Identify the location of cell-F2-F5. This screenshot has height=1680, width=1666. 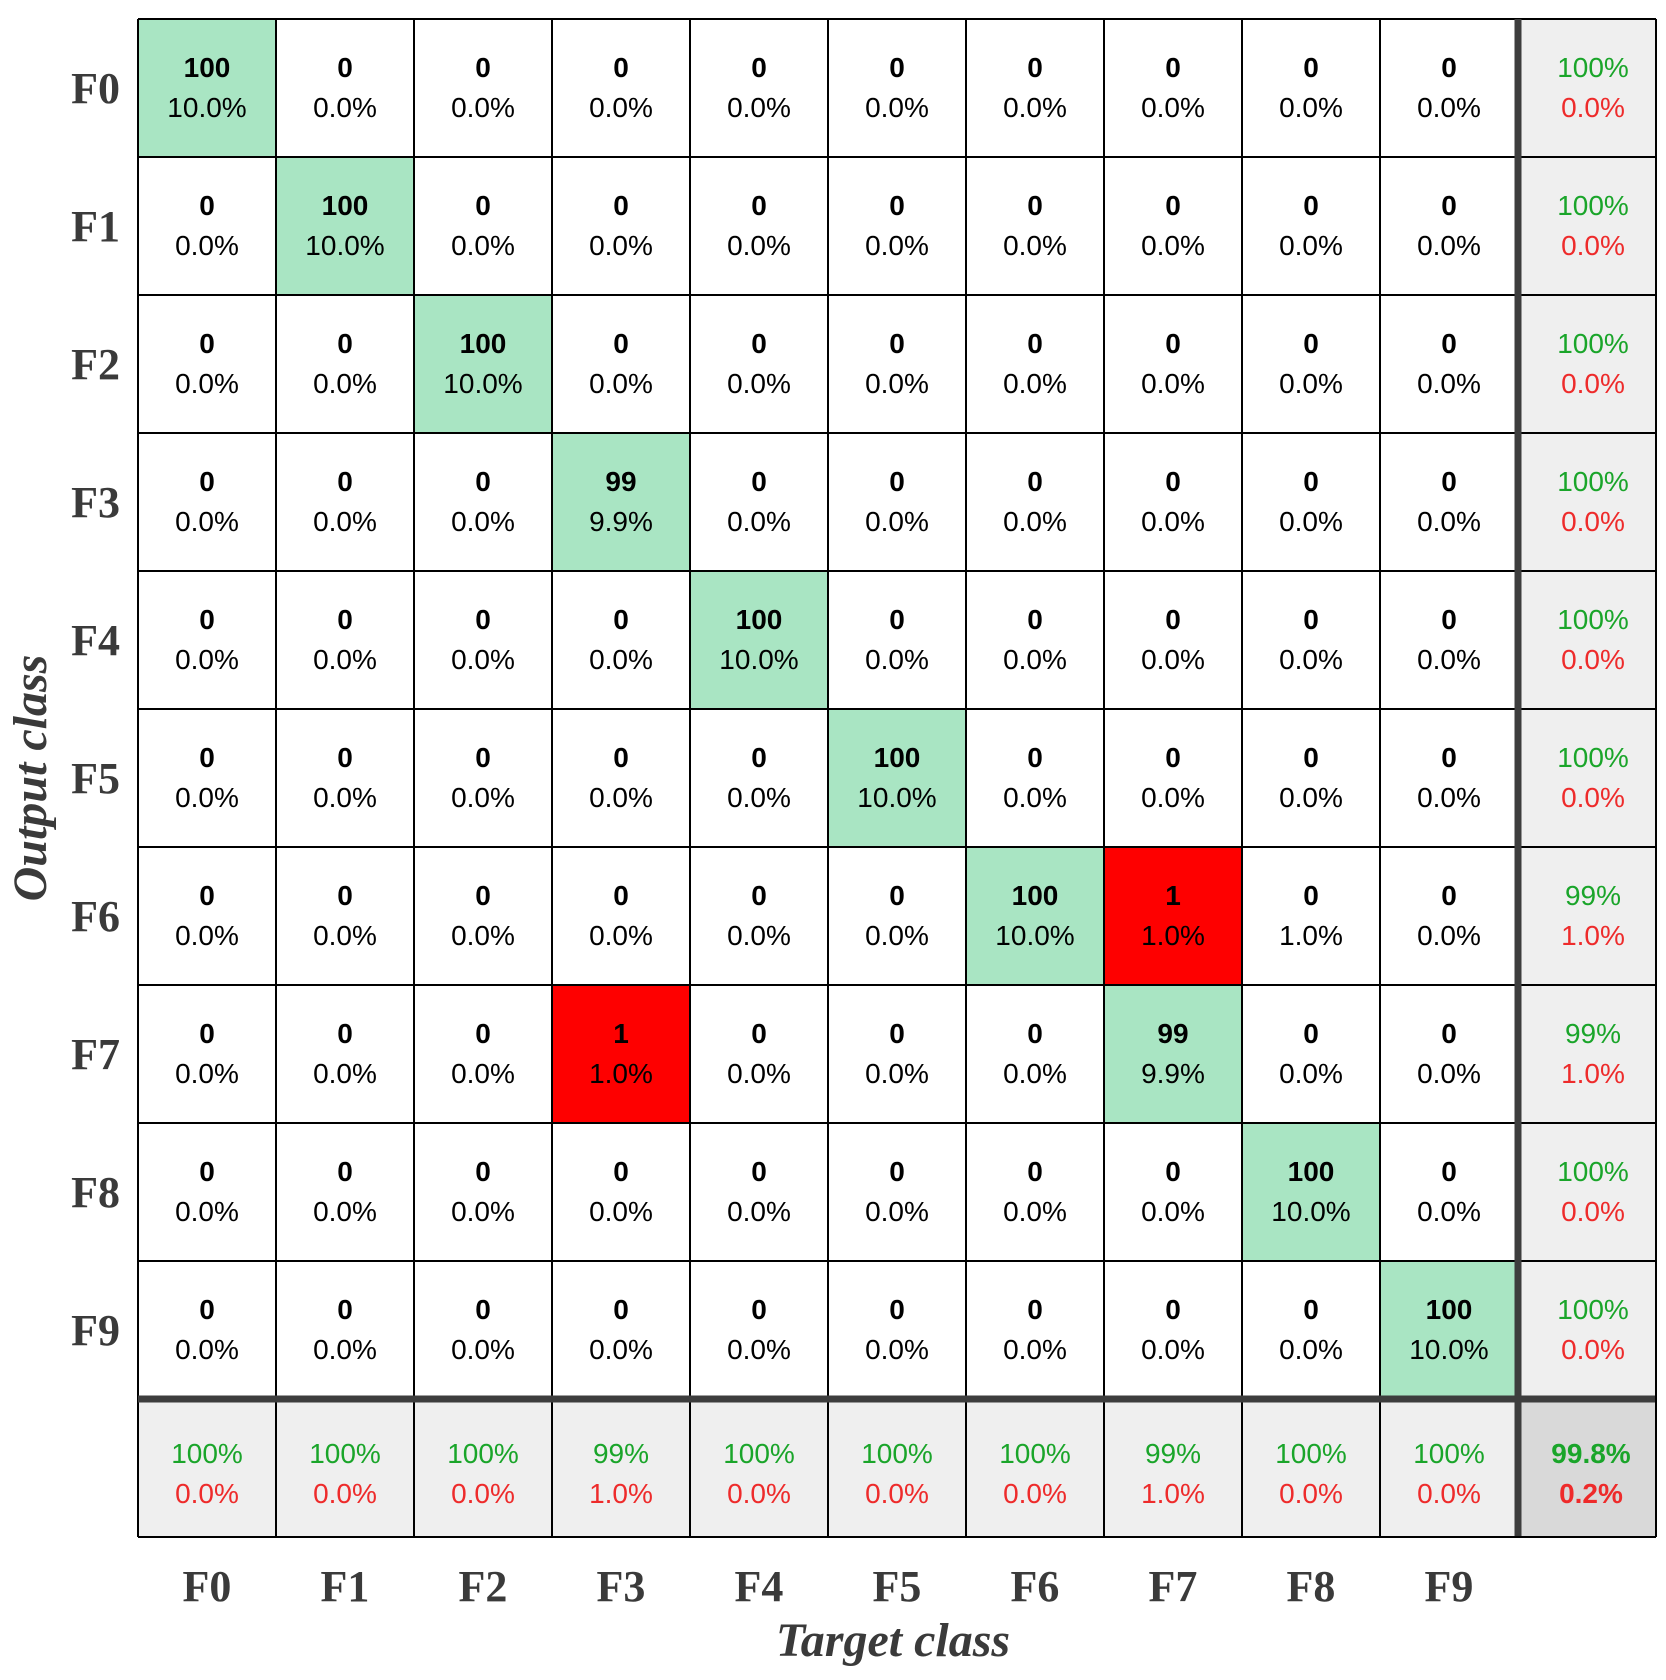
(897, 364).